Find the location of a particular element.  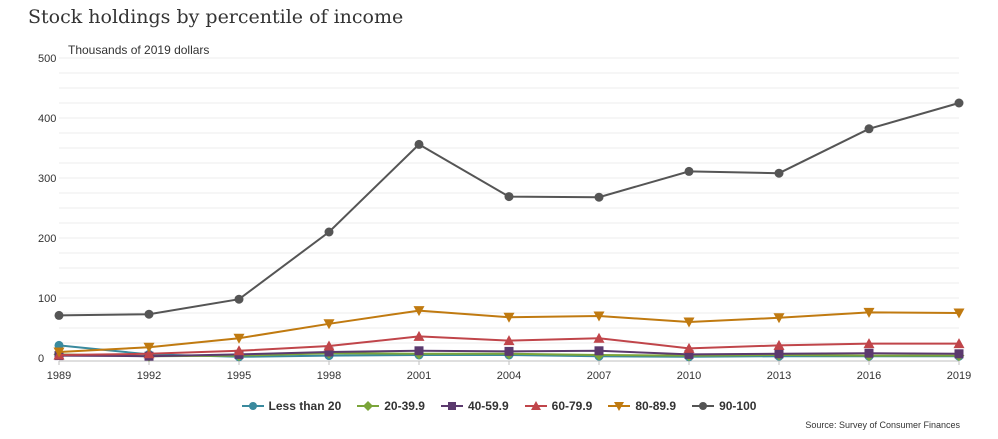

y-tick-label: 0 is located at coordinates (41, 359).